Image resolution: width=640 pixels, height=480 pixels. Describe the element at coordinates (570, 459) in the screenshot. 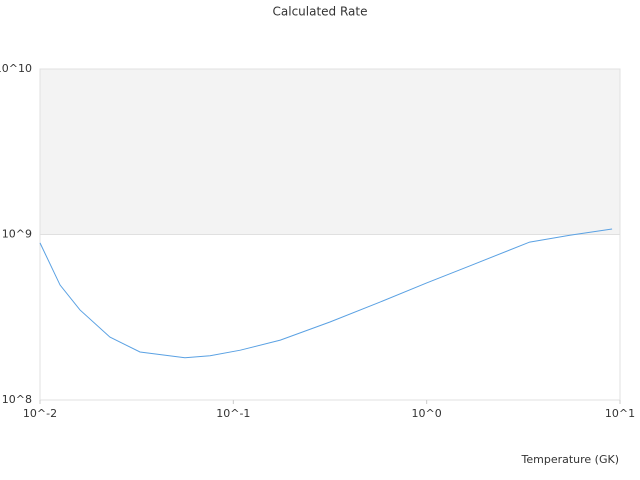

I see `x-axis-label: Temperature (GK)` at that location.